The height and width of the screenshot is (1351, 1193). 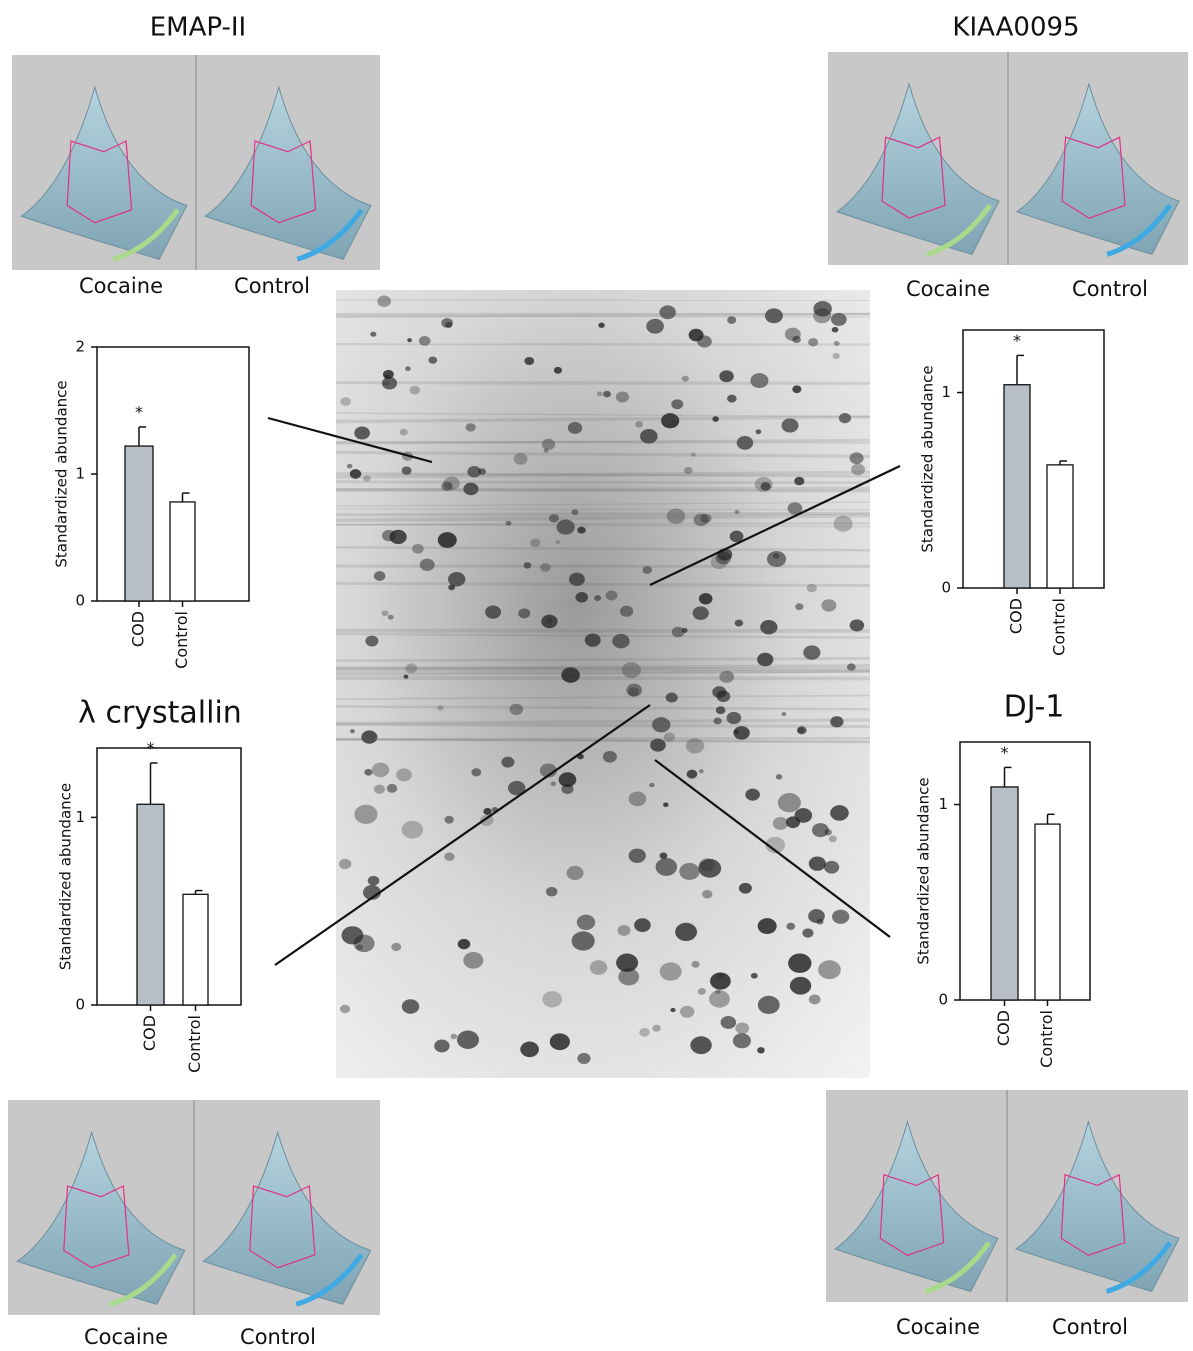 I want to click on y-tick-label: 0, so click(x=80, y=1005).